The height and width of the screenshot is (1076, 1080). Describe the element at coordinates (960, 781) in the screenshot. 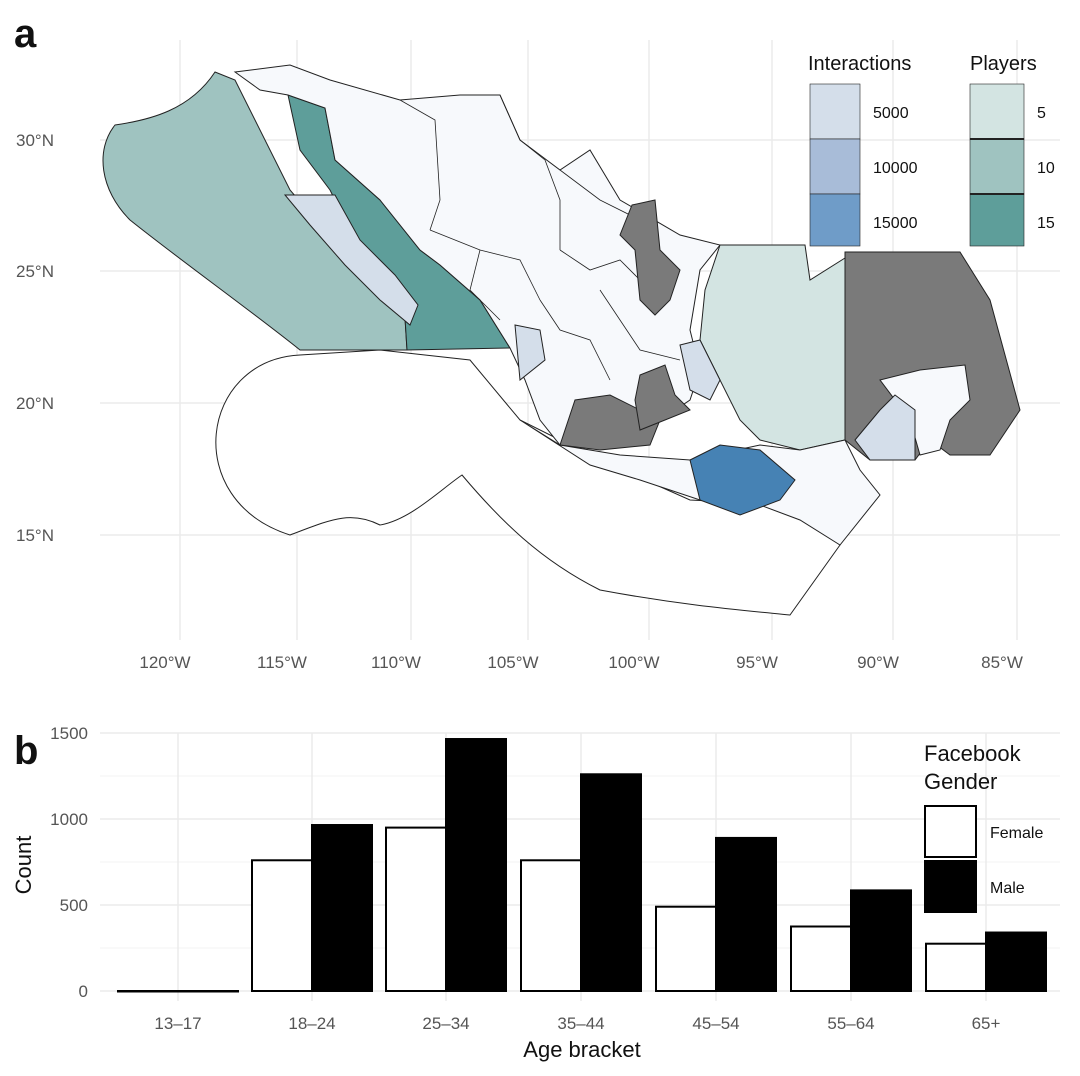

I see `legend-title-line-2: Gender` at that location.